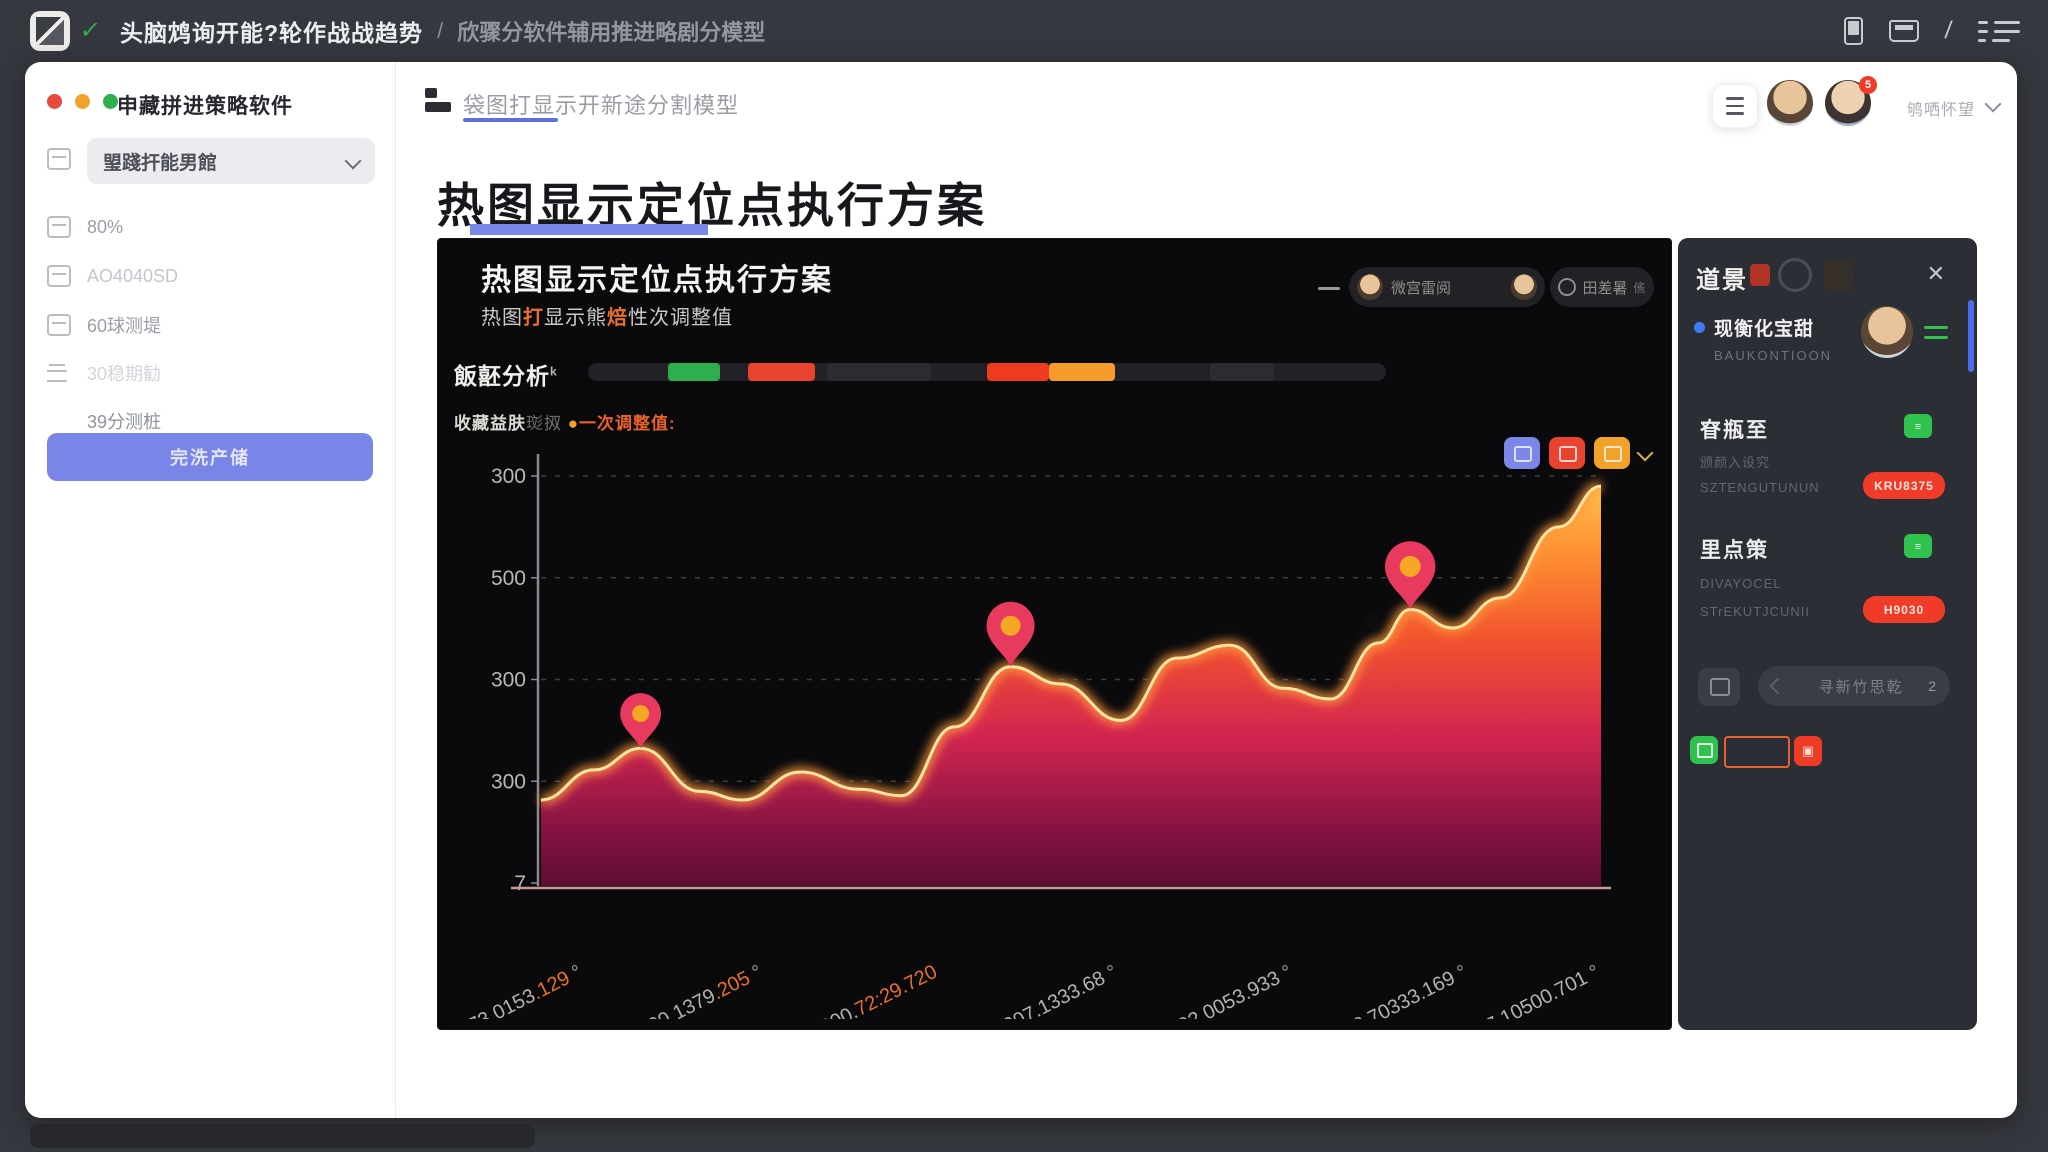  What do you see at coordinates (879, 990) in the screenshot?
I see `x-axis-label: 200.72:29.720` at bounding box center [879, 990].